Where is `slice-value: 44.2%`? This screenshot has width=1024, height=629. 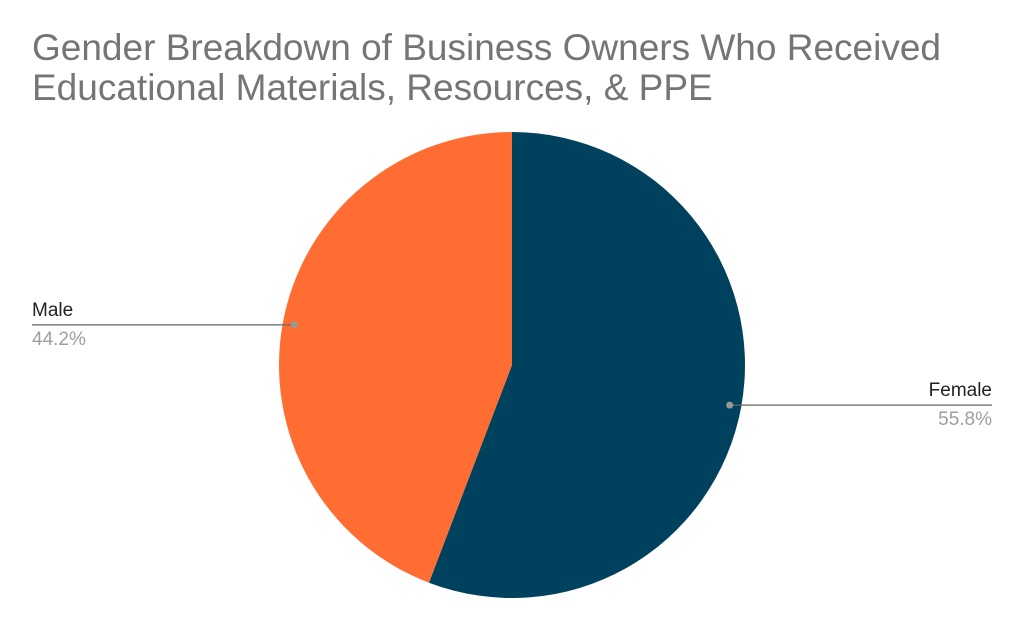 slice-value: 44.2% is located at coordinates (59, 339).